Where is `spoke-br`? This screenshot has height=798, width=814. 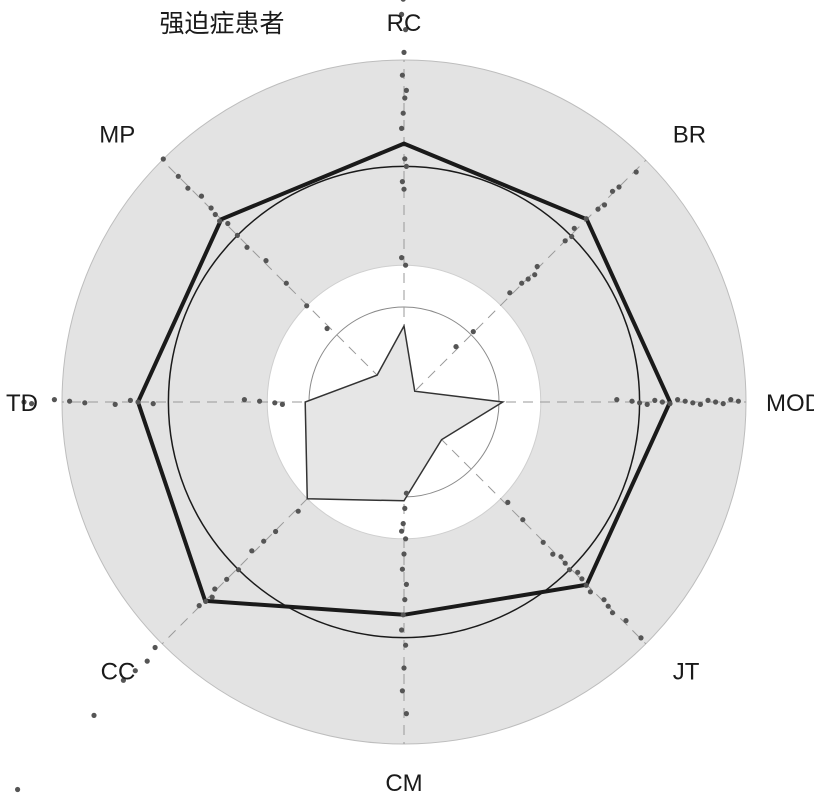
spoke-br is located at coordinates (525, 281).